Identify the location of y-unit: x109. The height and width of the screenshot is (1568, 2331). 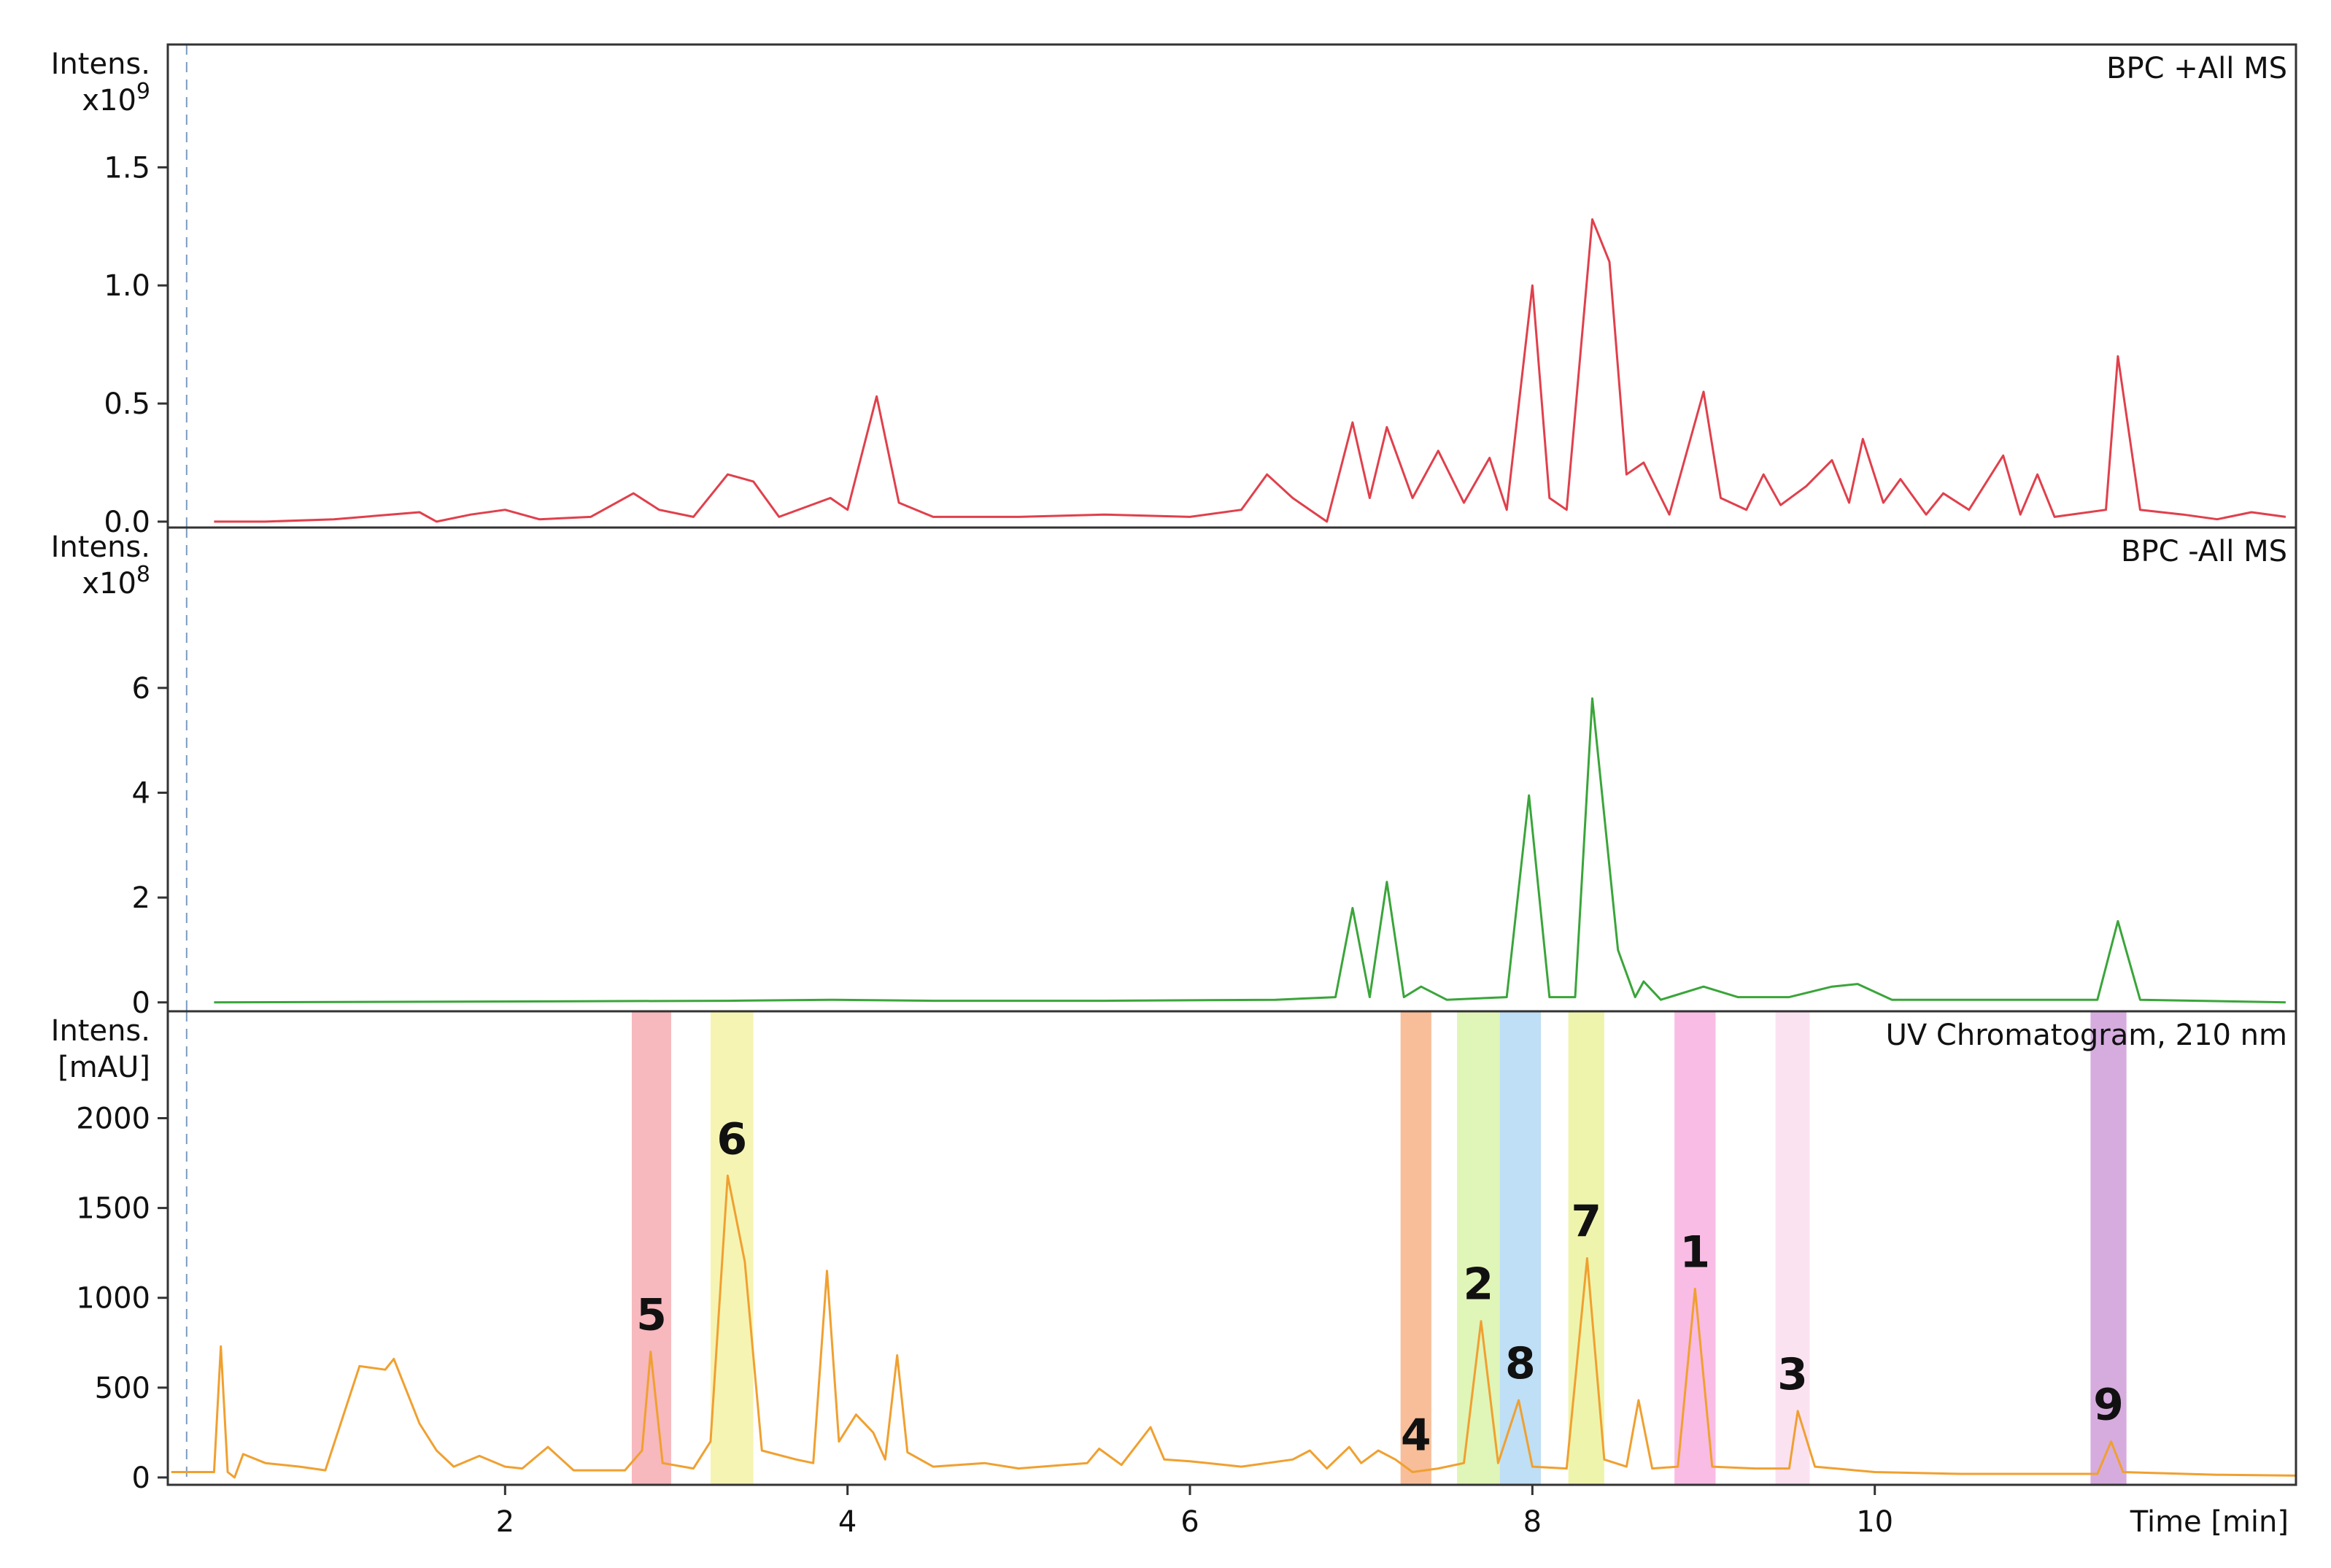
(116, 98).